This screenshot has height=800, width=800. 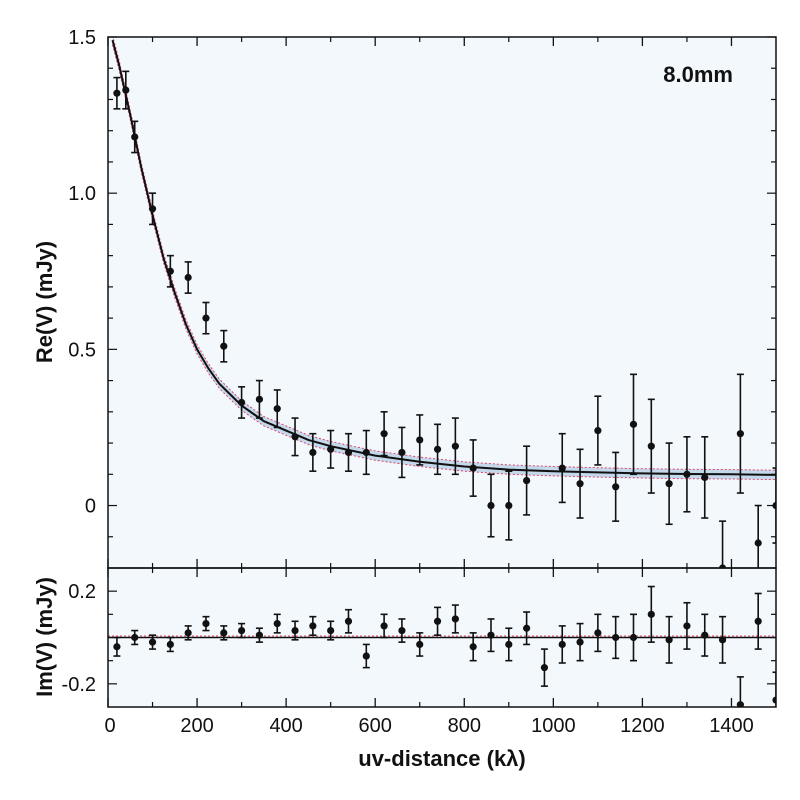 What do you see at coordinates (79, 685) in the screenshot?
I see `imaginary-y-tick-label: -0.2` at bounding box center [79, 685].